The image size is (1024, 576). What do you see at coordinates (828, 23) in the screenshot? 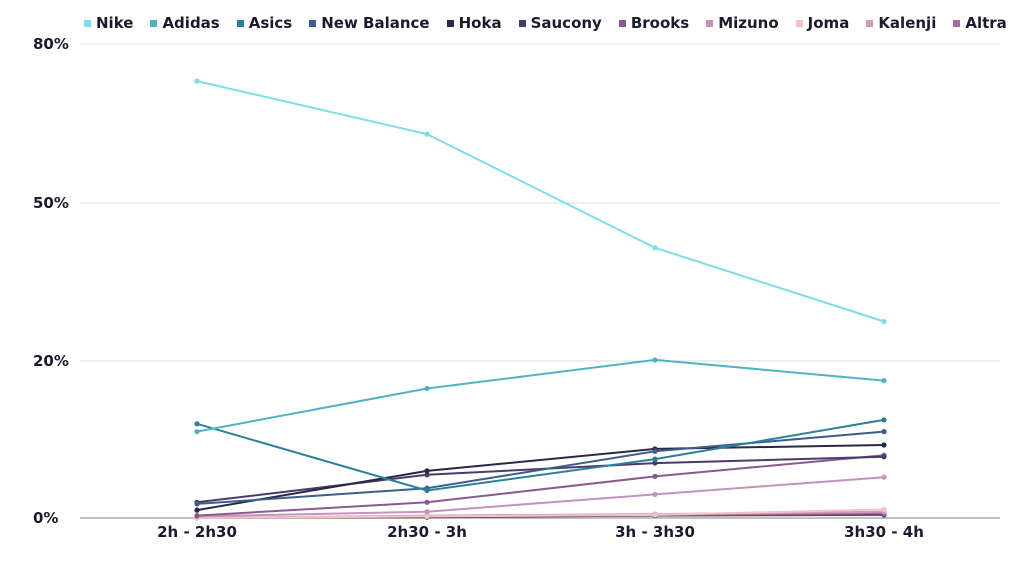
I see `legend-label: Joma` at bounding box center [828, 23].